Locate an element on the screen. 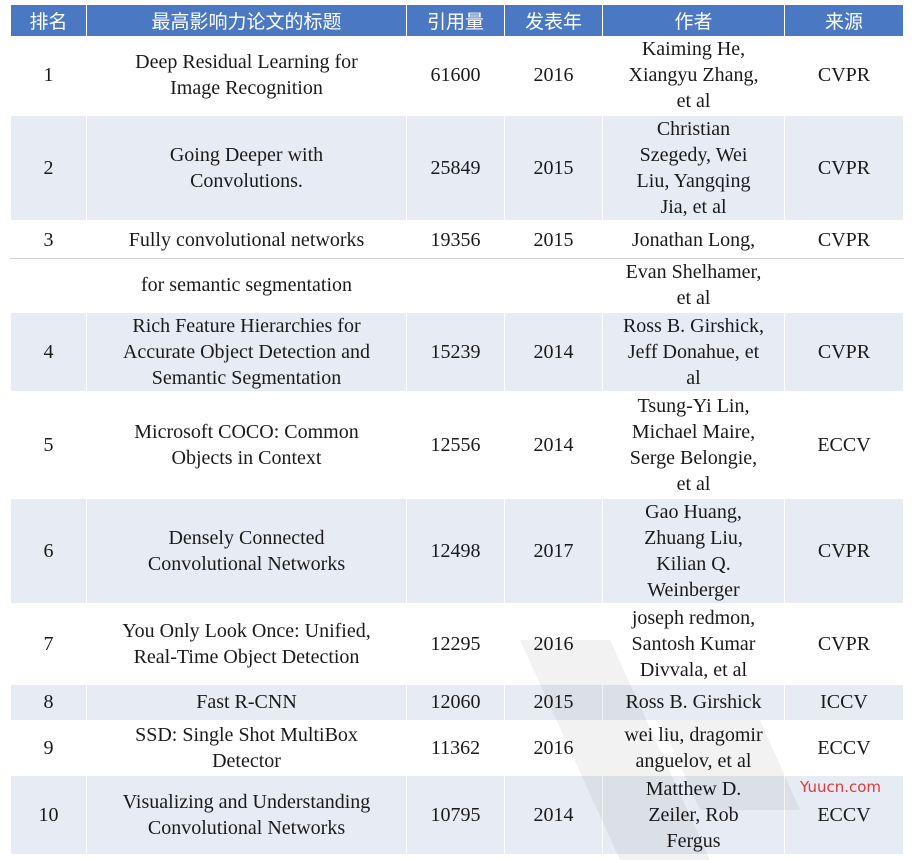  authors-line: Zhuang Liu, is located at coordinates (693, 537).